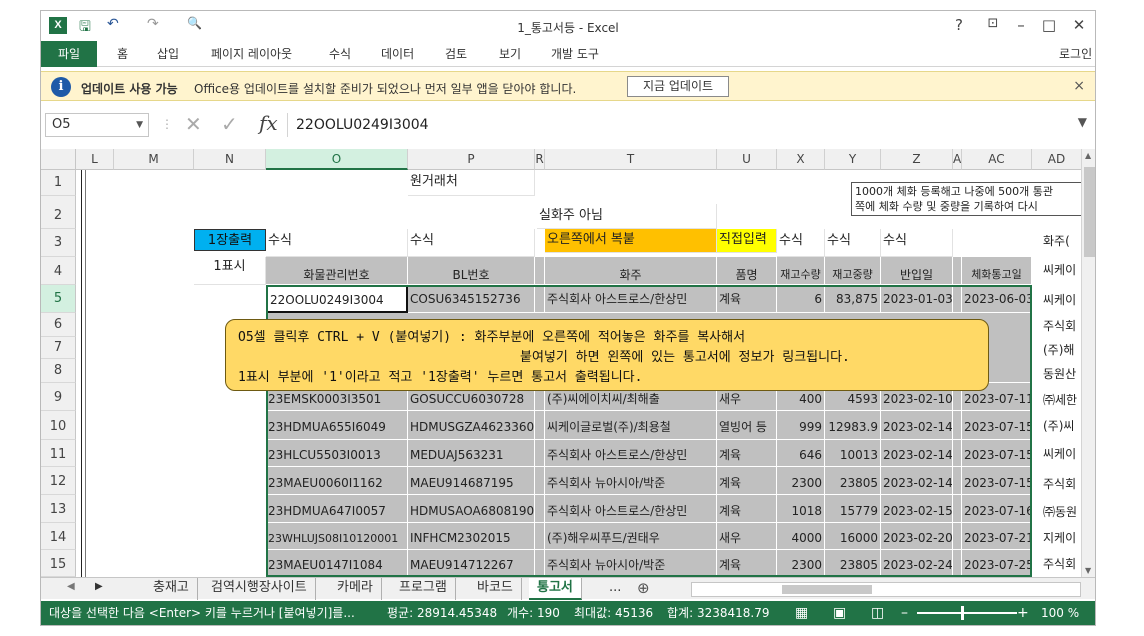  What do you see at coordinates (840, 613) in the screenshot?
I see `page-layout-icon: ▣` at bounding box center [840, 613].